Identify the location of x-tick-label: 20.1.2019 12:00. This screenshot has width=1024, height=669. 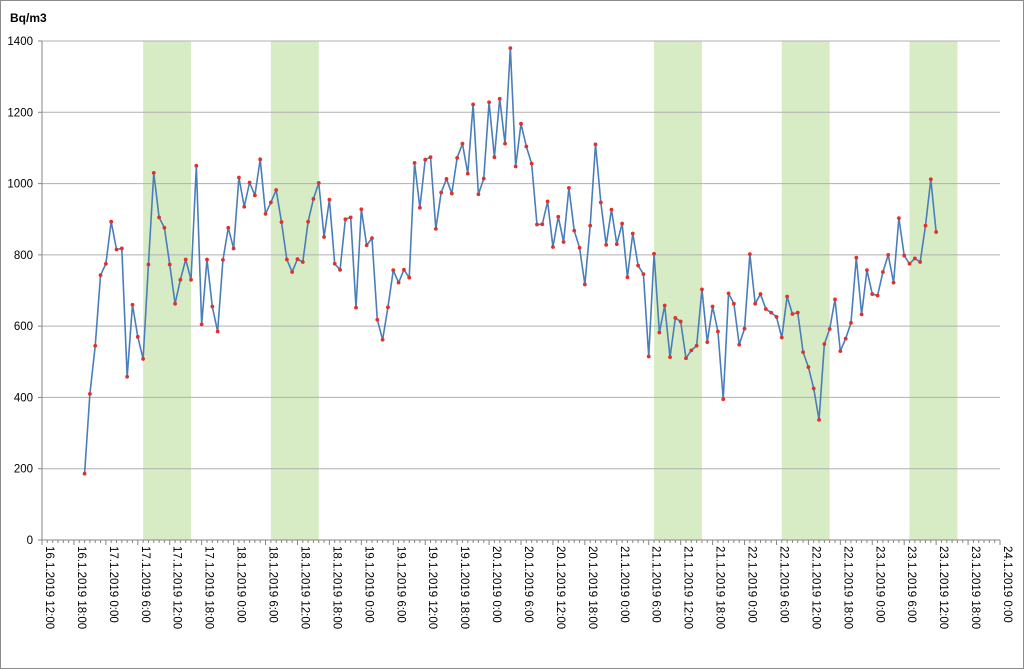
(560, 587).